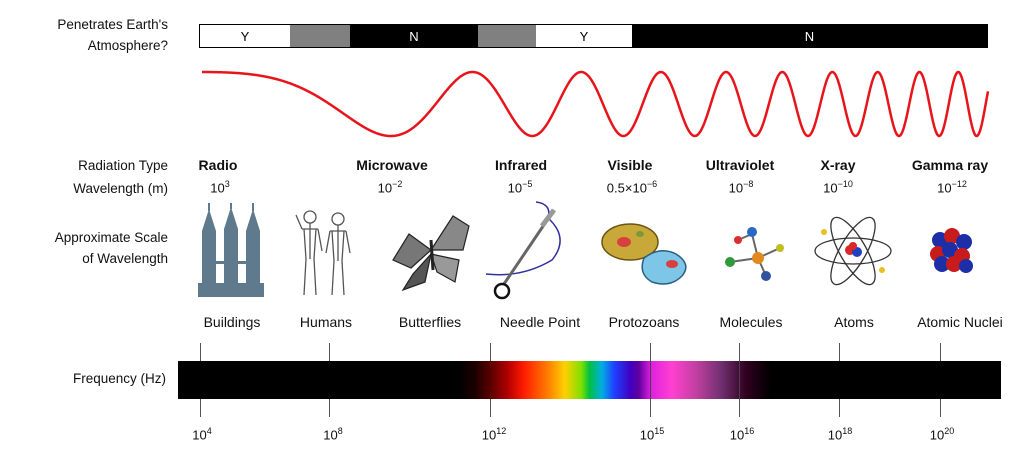 The height and width of the screenshot is (453, 1034). What do you see at coordinates (523, 250) in the screenshot?
I see `needle-icon` at bounding box center [523, 250].